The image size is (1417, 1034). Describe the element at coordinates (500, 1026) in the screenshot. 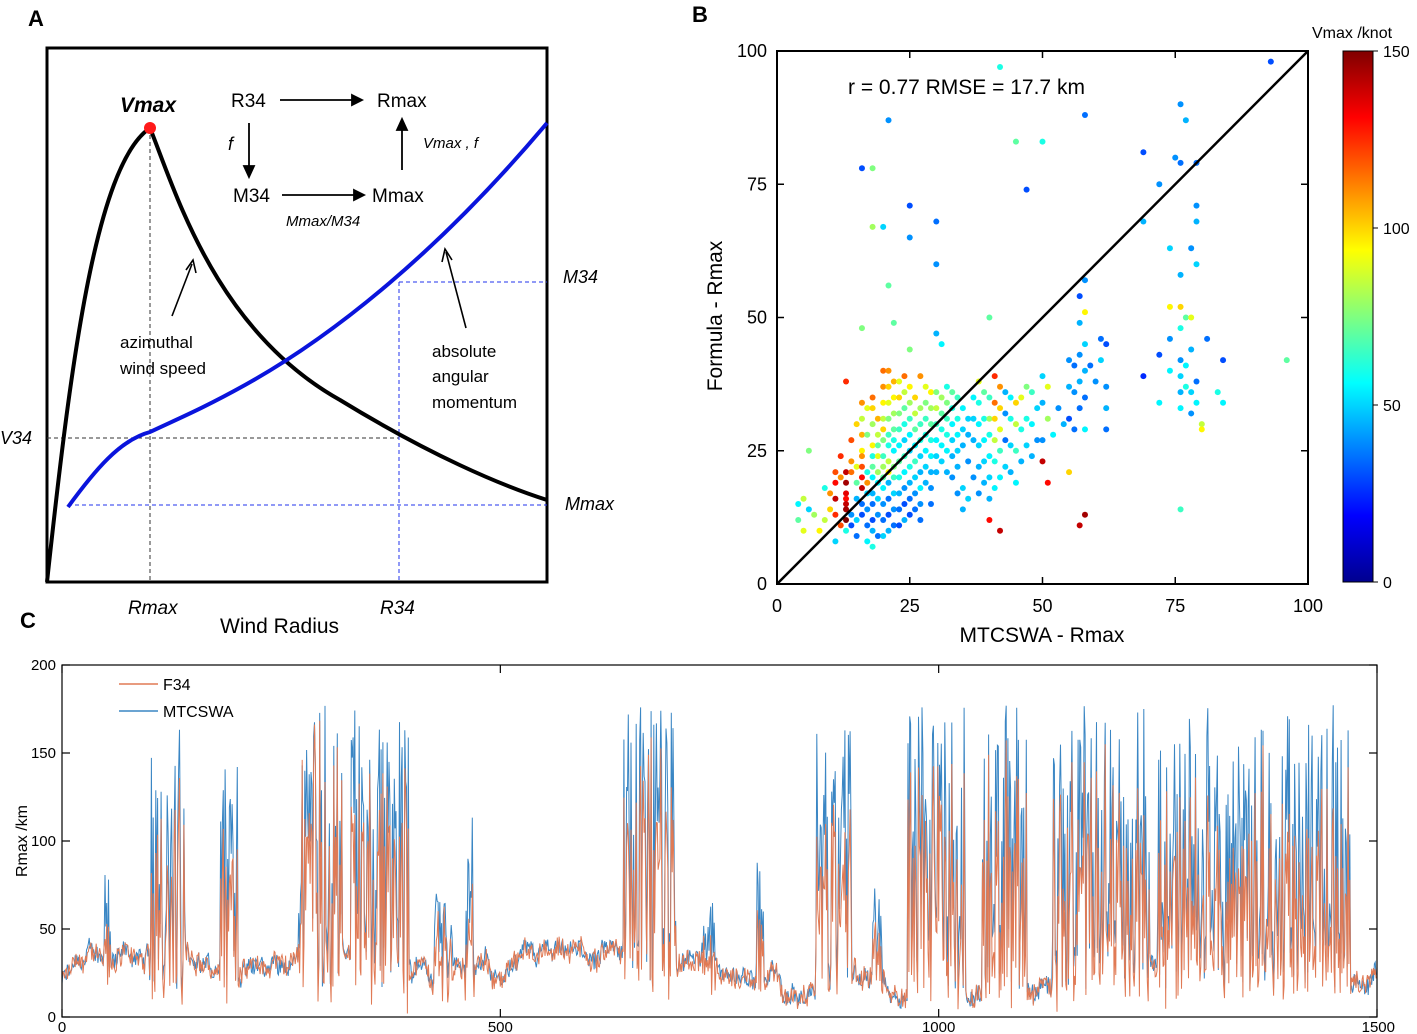

I see `x-tick-label: 500` at that location.